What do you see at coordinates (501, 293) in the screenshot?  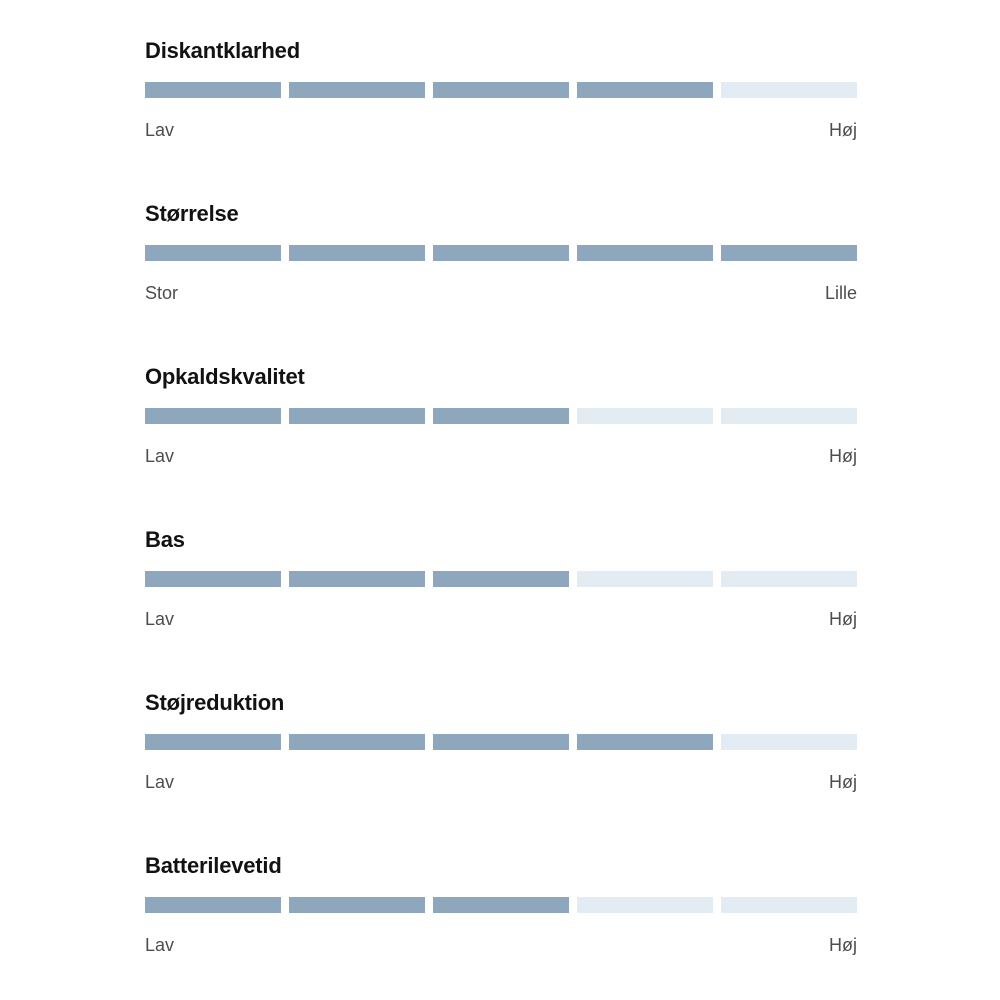 I see `rating-scale-labels: Stor Lille` at bounding box center [501, 293].